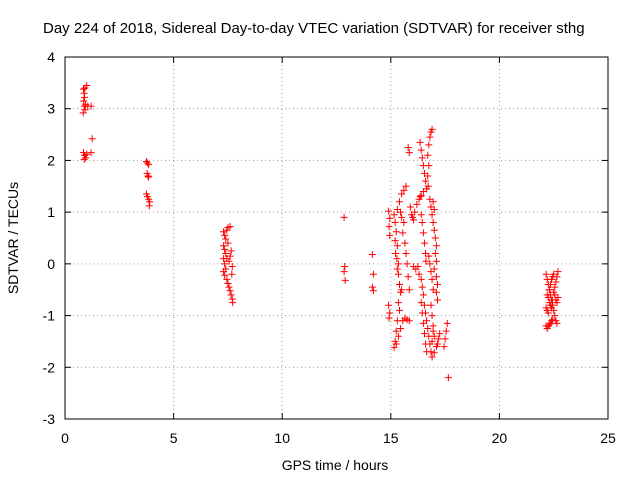 The width and height of the screenshot is (640, 480). Describe the element at coordinates (608, 438) in the screenshot. I see `x-tick-label: 25` at that location.